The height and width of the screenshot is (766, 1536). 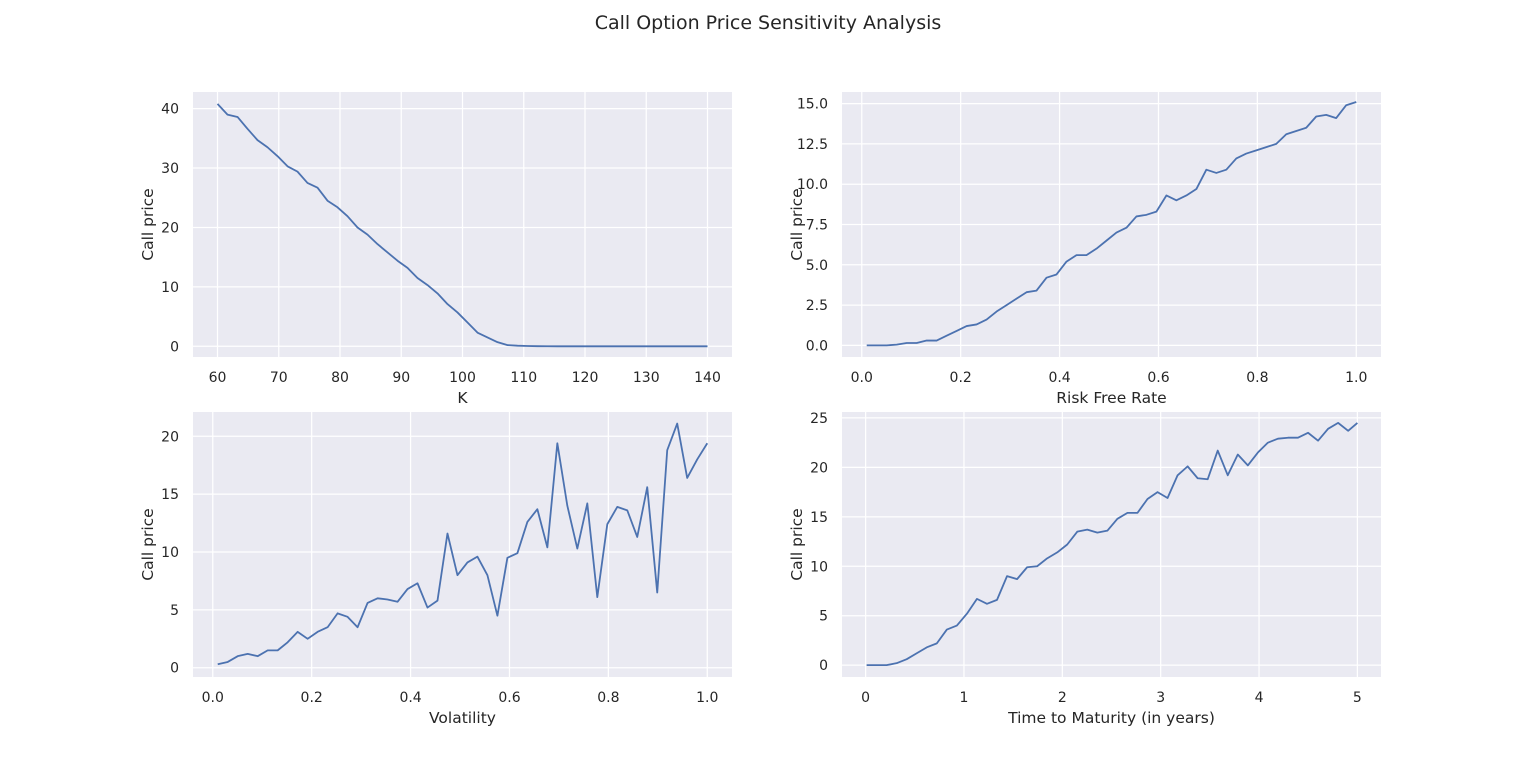 I want to click on x-tick-label: 110, so click(x=523, y=378).